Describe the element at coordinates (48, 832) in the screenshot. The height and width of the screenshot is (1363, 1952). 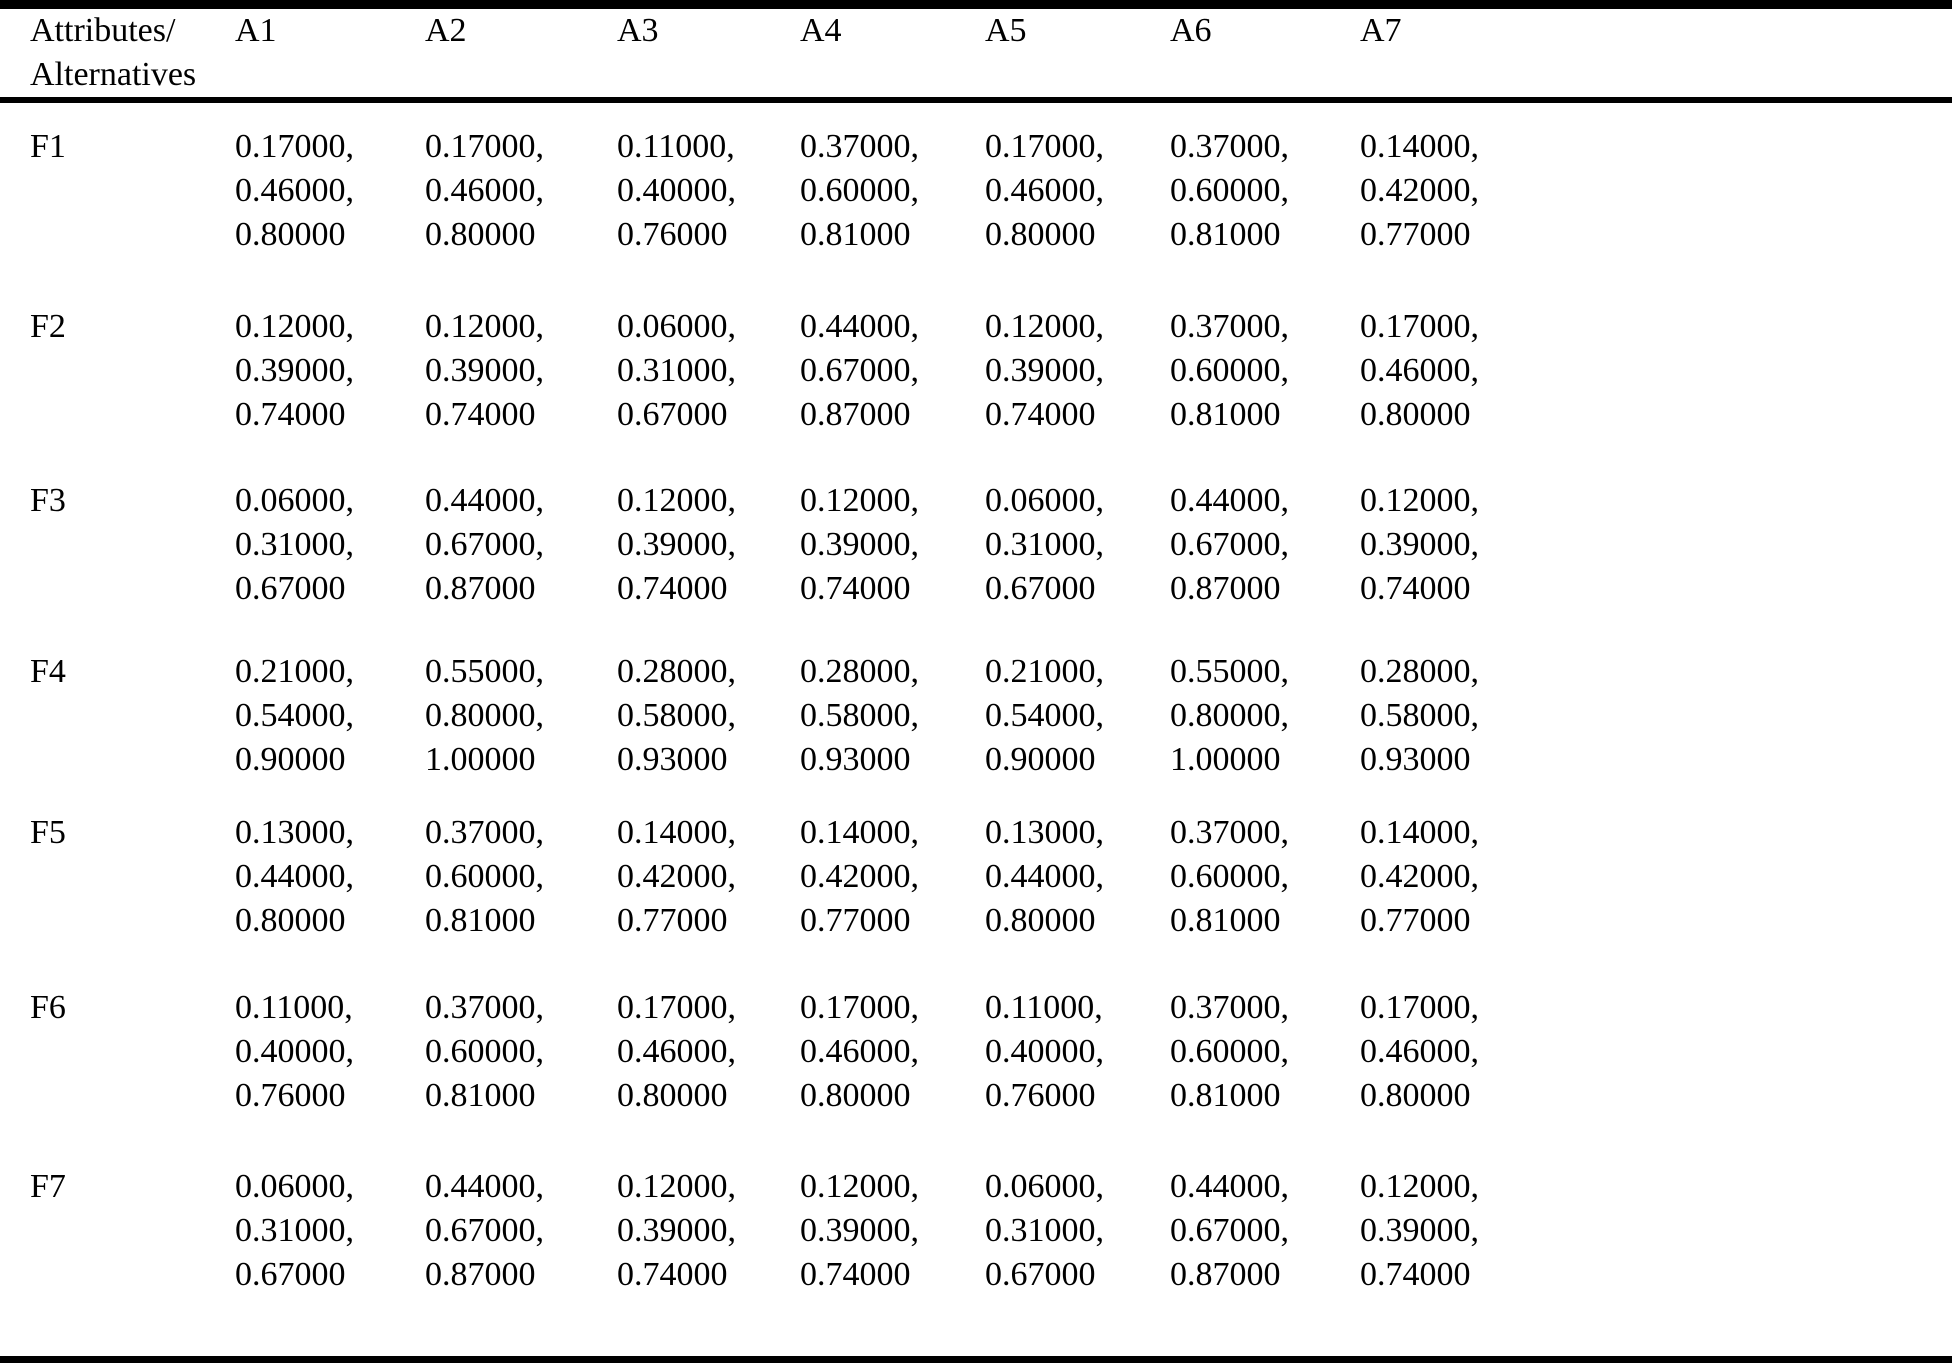
I see `row-label: F5` at that location.